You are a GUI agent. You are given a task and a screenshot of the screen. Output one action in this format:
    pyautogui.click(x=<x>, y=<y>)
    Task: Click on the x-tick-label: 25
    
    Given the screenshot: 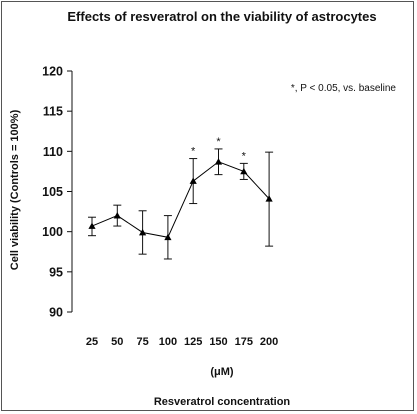 What is the action you would take?
    pyautogui.click(x=92, y=342)
    